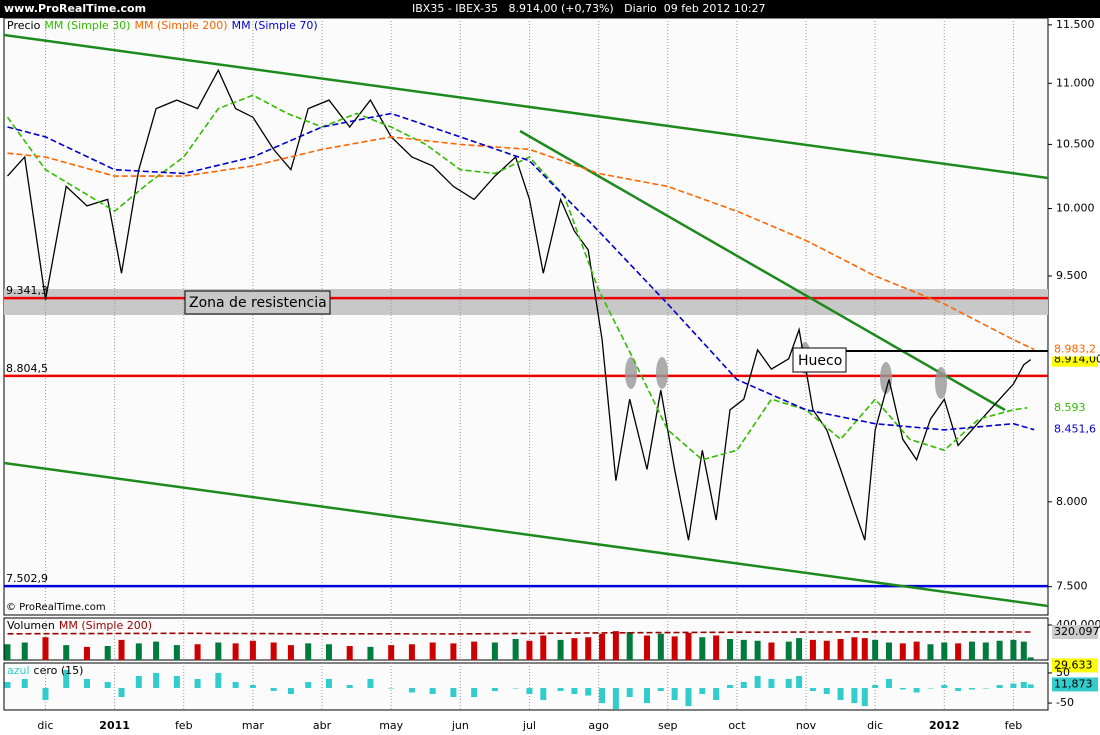 The width and height of the screenshot is (1100, 735). Describe the element at coordinates (391, 725) in the screenshot. I see `x-tick-label: may` at that location.